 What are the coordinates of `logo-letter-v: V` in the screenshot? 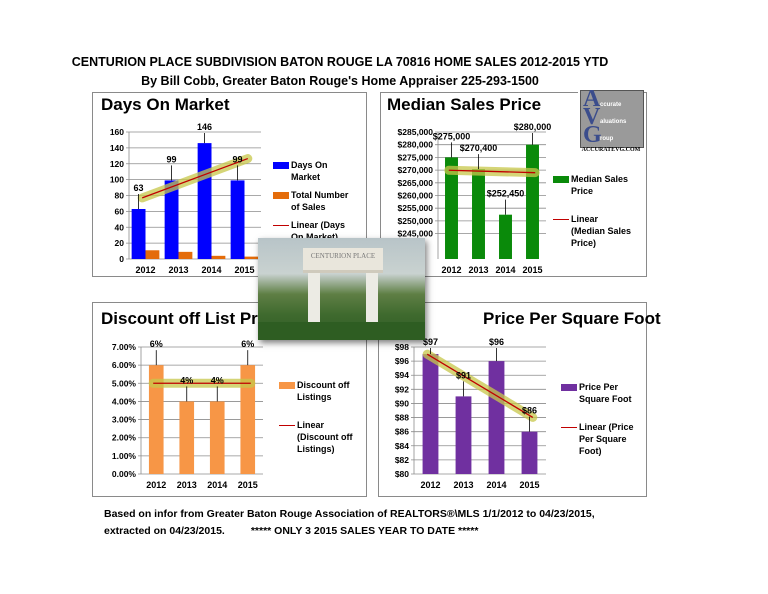 It's located at (592, 117).